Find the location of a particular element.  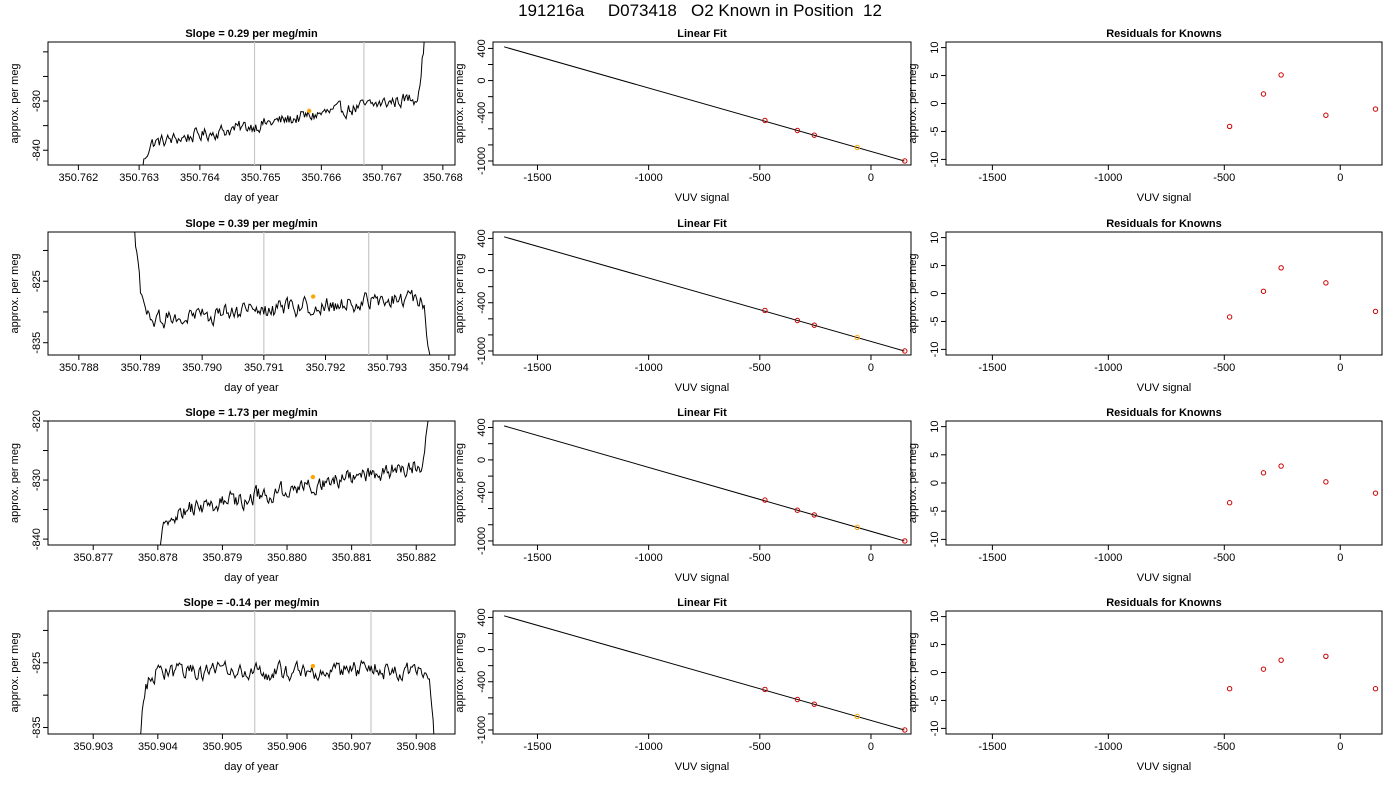

x-tick-label: 350.908 is located at coordinates (416, 747).